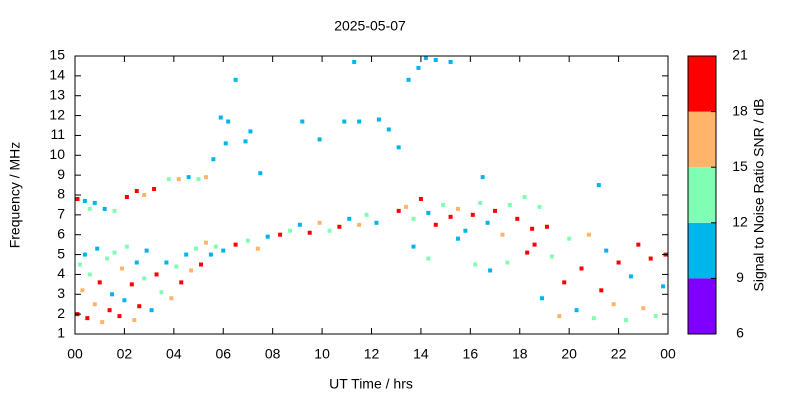 The height and width of the screenshot is (400, 800). I want to click on y-tick-label: 5, so click(61, 253).